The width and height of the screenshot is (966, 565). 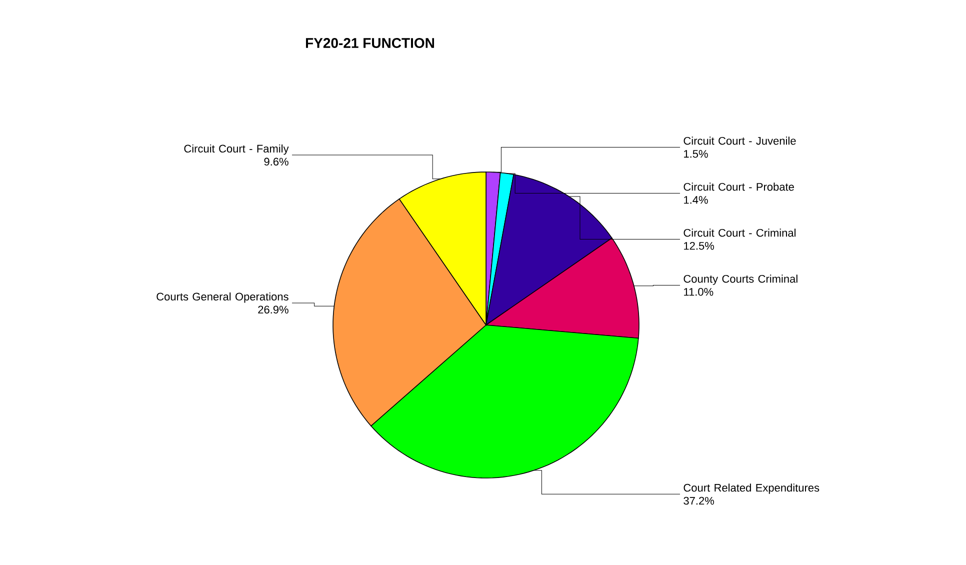 I want to click on slice-label: Courts General Operations, so click(x=222, y=297).